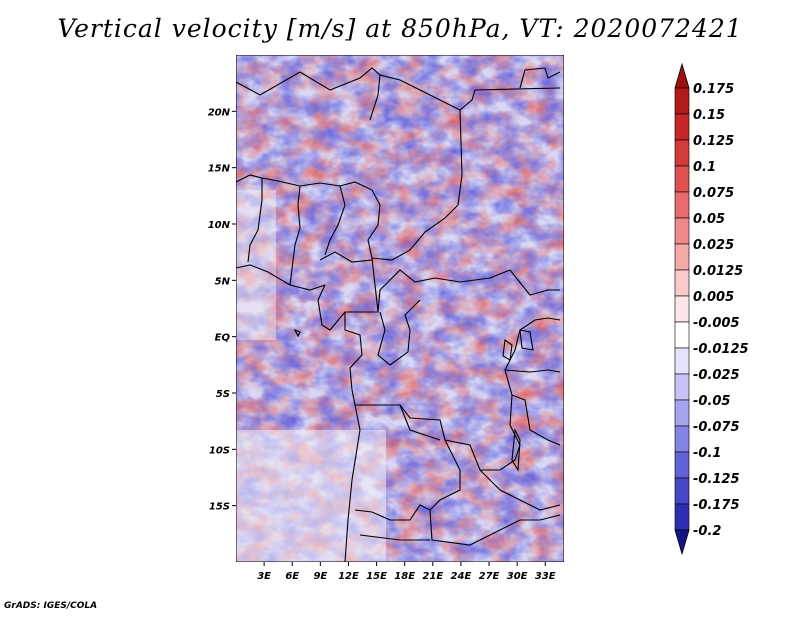 This screenshot has width=800, height=618. I want to click on lon-tick-label: 21E, so click(432, 576).